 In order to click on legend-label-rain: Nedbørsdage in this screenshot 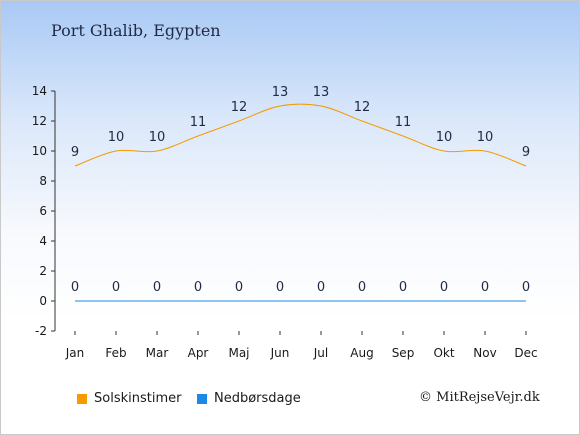, I will do `click(257, 398)`.